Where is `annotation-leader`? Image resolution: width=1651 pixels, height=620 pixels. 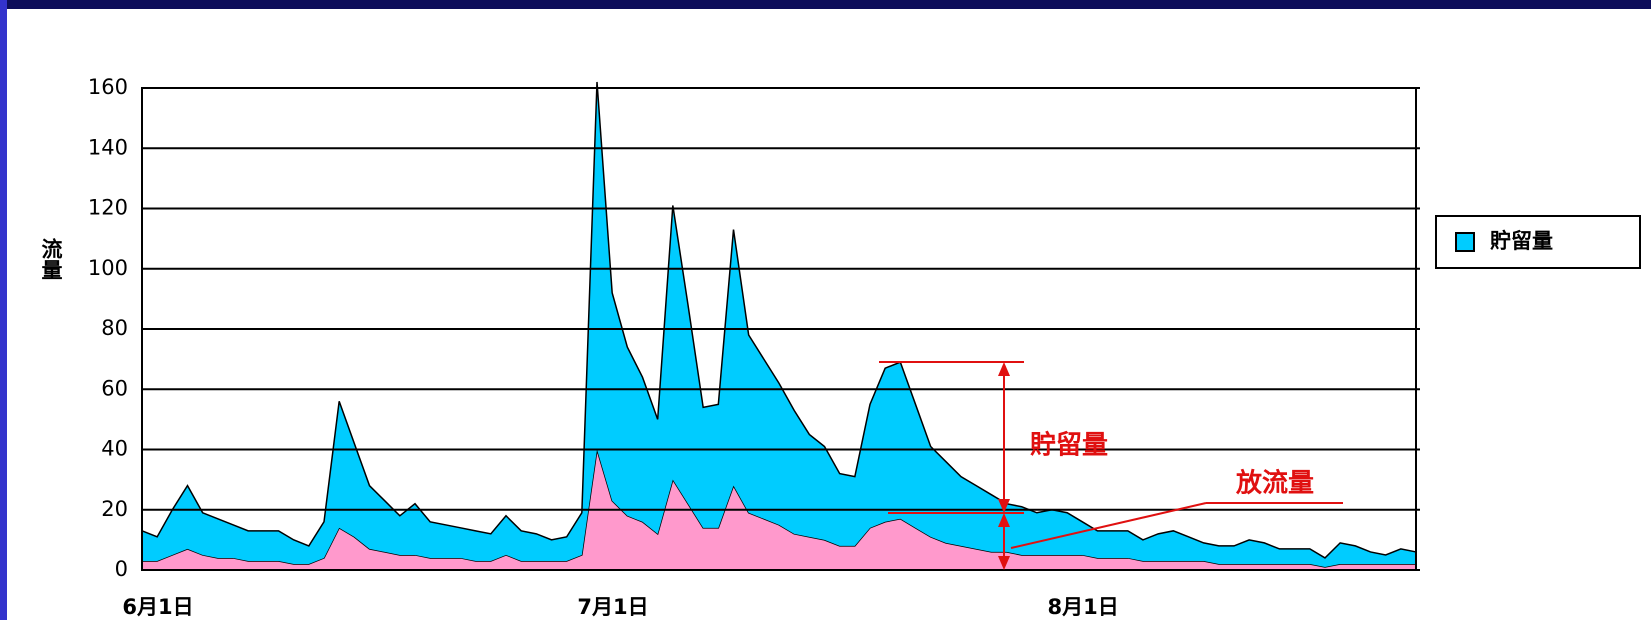
annotation-leader is located at coordinates (1108, 525).